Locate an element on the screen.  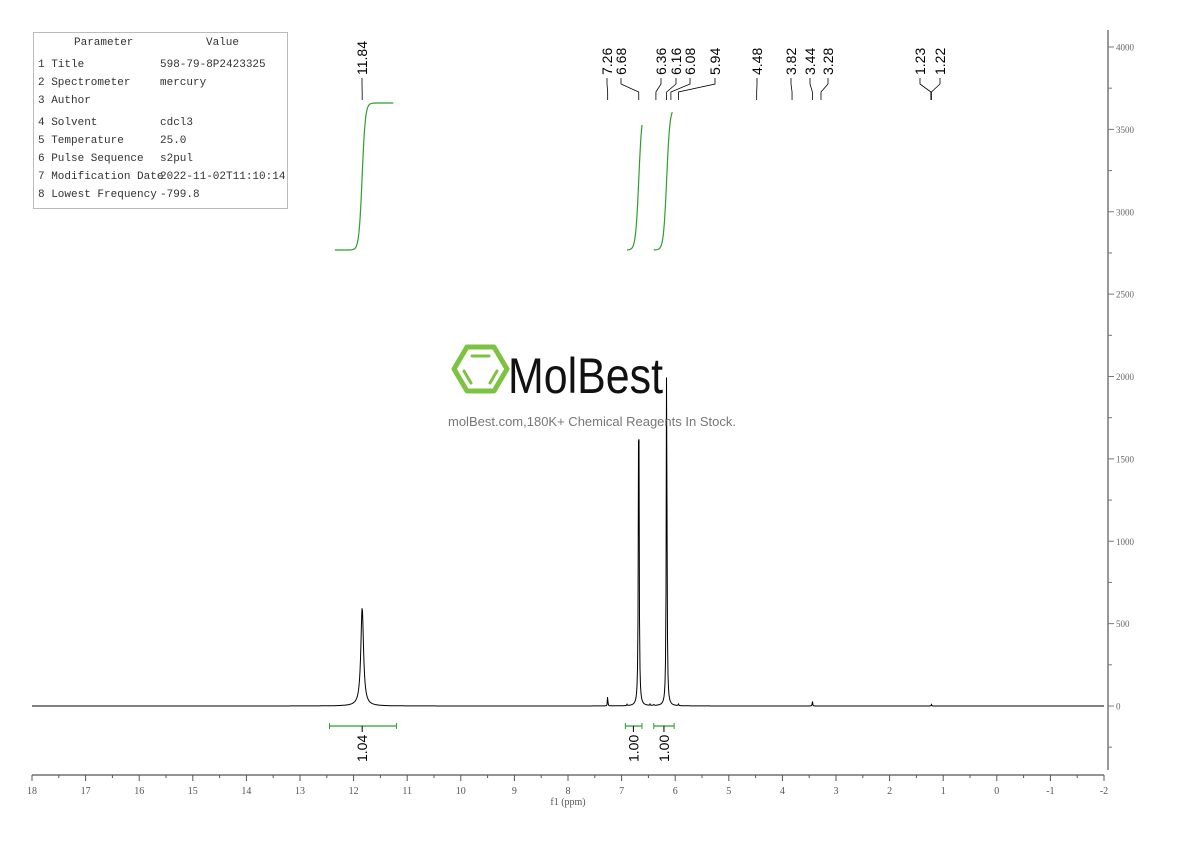
peak-label: 6.16 is located at coordinates (676, 61).